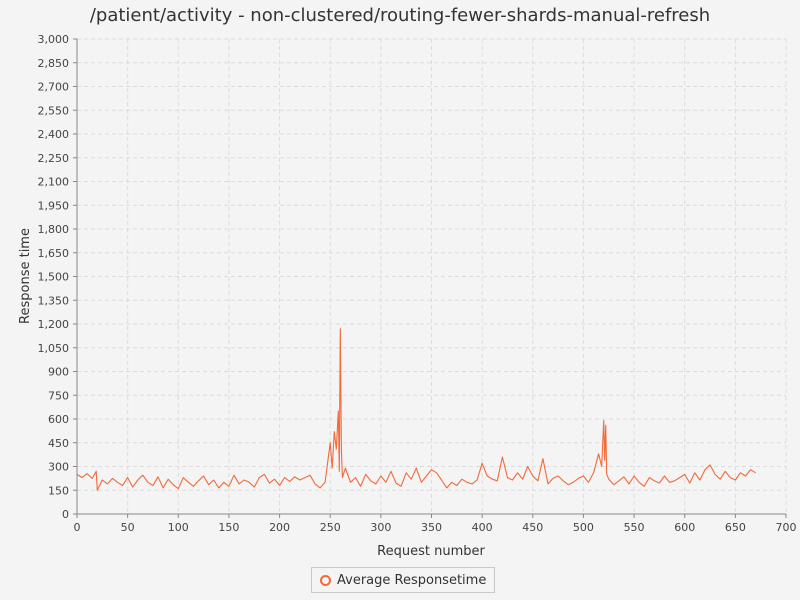 Image resolution: width=800 pixels, height=600 pixels. What do you see at coordinates (54, 324) in the screenshot?
I see `y-tick-label: 1,200` at bounding box center [54, 324].